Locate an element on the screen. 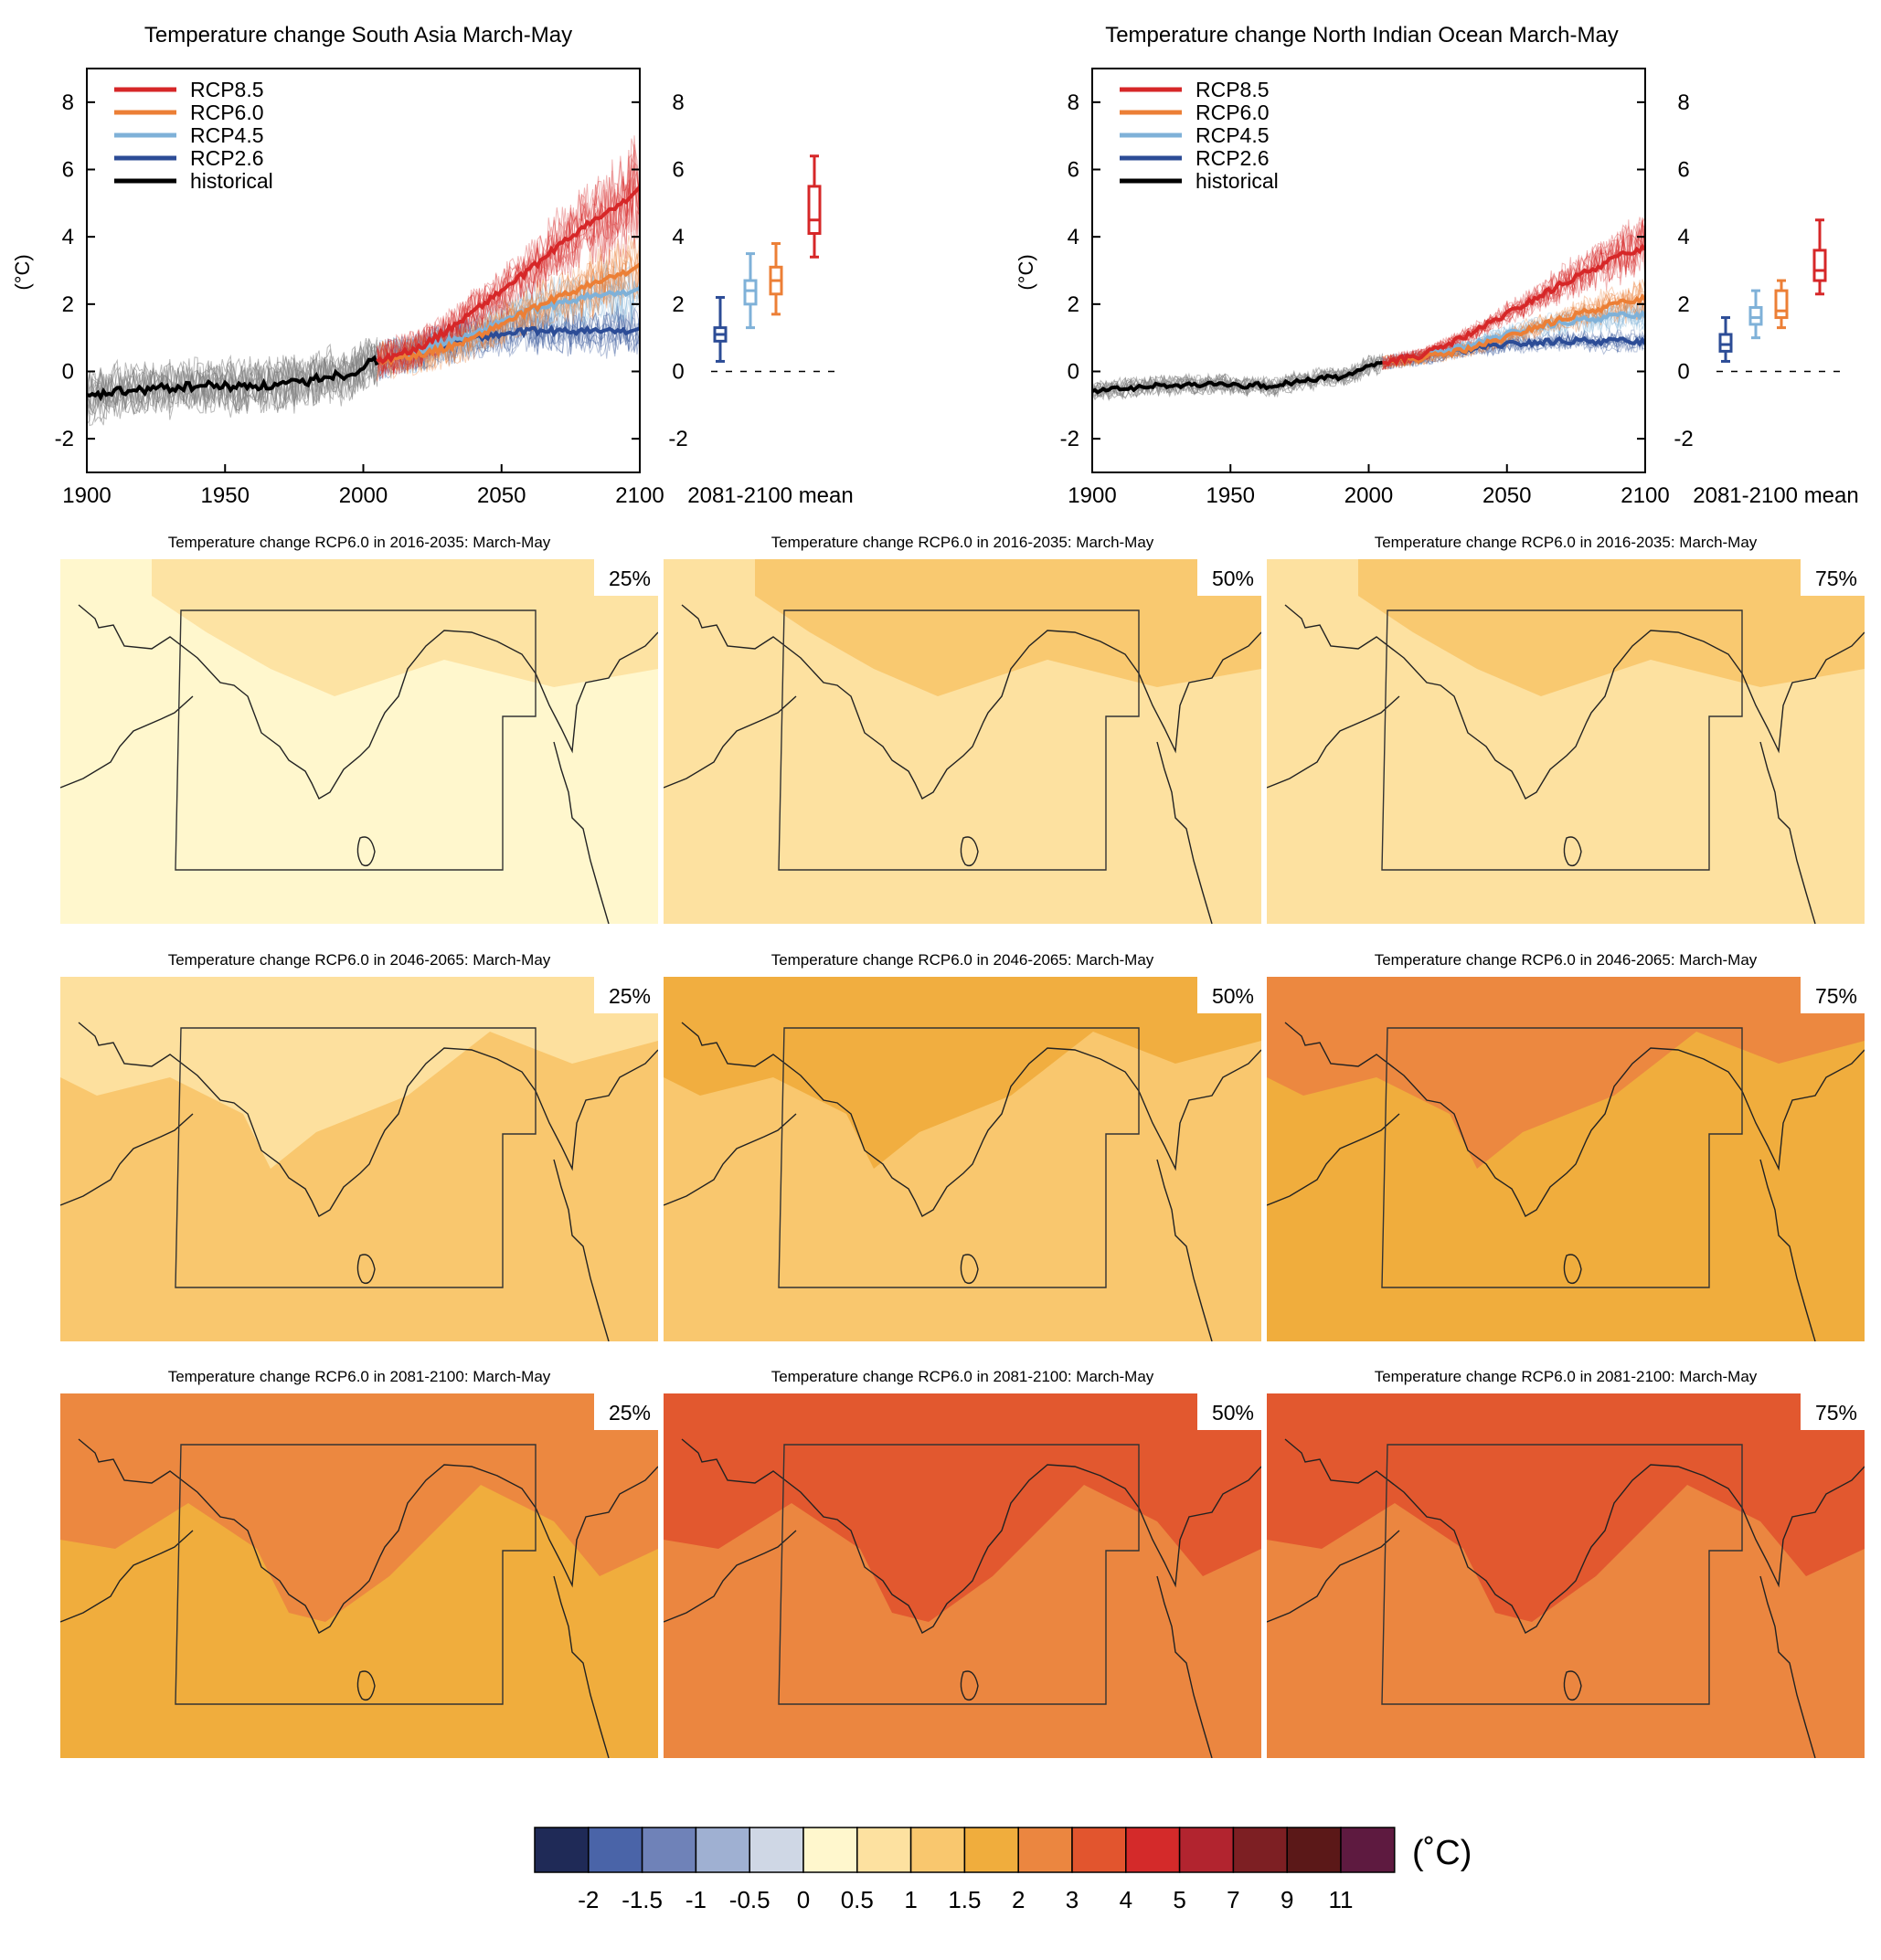 This screenshot has height=1960, width=1881. percentile-label: 25% is located at coordinates (630, 578).